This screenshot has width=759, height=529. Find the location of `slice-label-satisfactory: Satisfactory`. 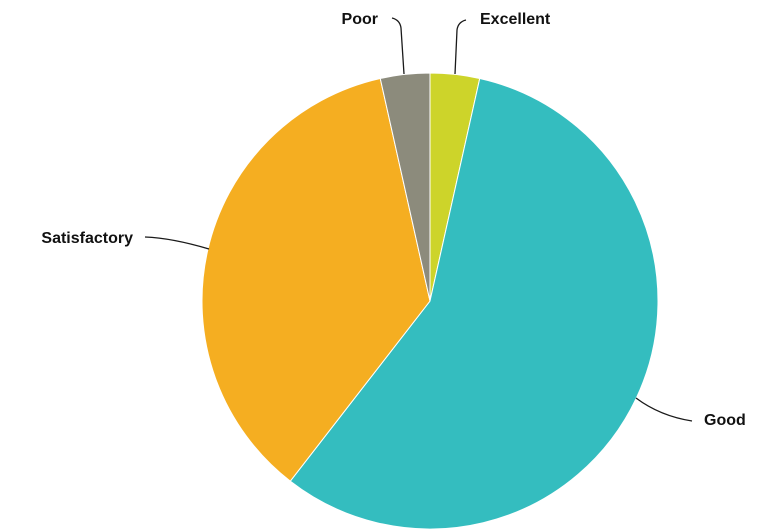

slice-label-satisfactory: Satisfactory is located at coordinates (87, 238).